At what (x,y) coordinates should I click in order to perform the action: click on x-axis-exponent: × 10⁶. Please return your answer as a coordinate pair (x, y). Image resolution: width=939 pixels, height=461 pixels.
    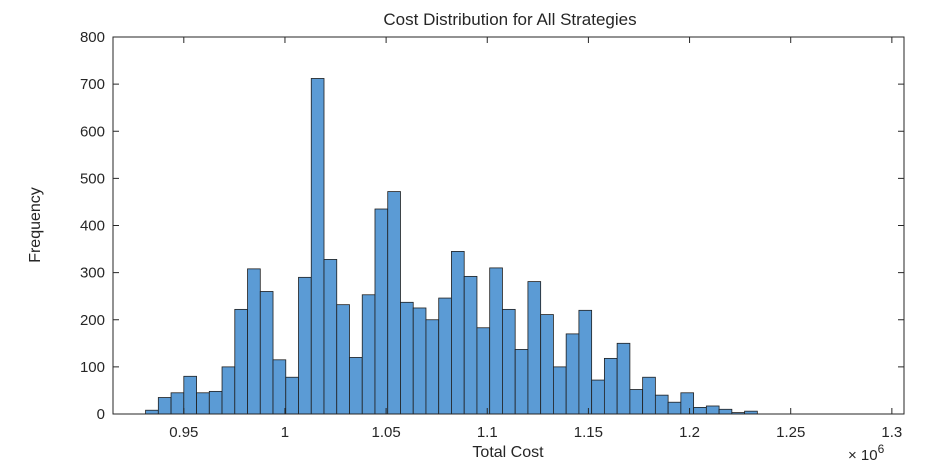
    Looking at the image, I should click on (866, 451).